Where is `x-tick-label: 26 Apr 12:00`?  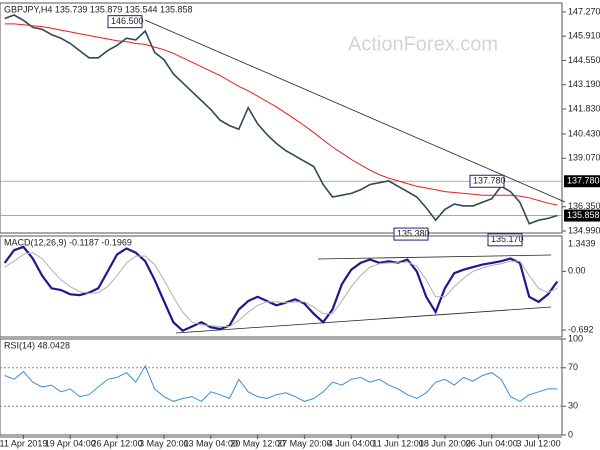
x-tick-label: 26 Apr 12:00 is located at coordinates (117, 443).